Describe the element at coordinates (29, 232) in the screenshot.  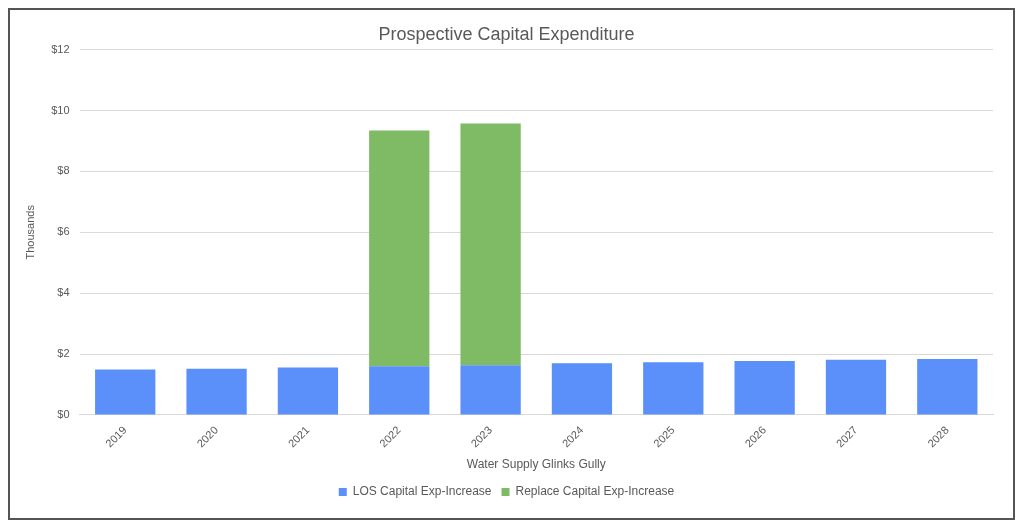
I see `y-axis-title: Thousands` at that location.